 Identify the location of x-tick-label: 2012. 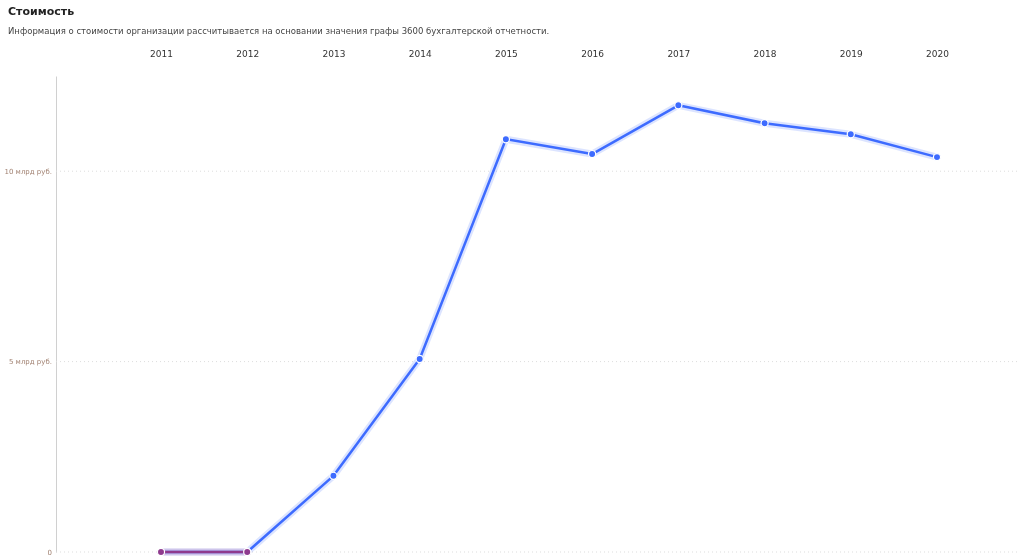
(248, 54).